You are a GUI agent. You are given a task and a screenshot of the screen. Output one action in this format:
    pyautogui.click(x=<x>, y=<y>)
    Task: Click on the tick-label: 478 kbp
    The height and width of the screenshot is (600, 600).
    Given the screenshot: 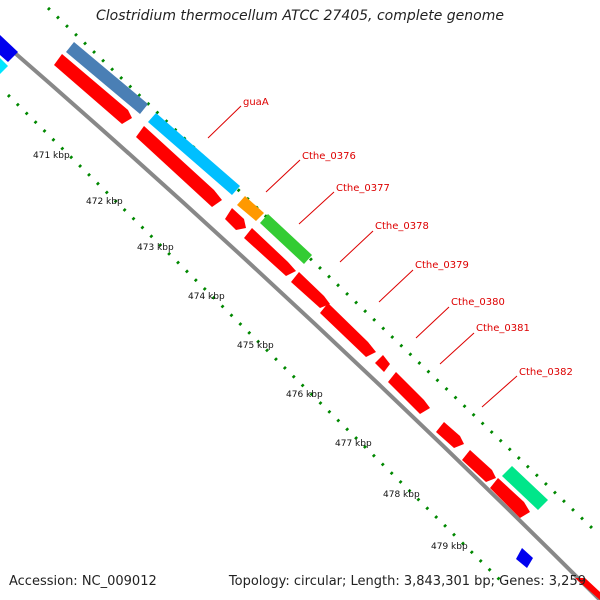 What is the action you would take?
    pyautogui.click(x=401, y=495)
    